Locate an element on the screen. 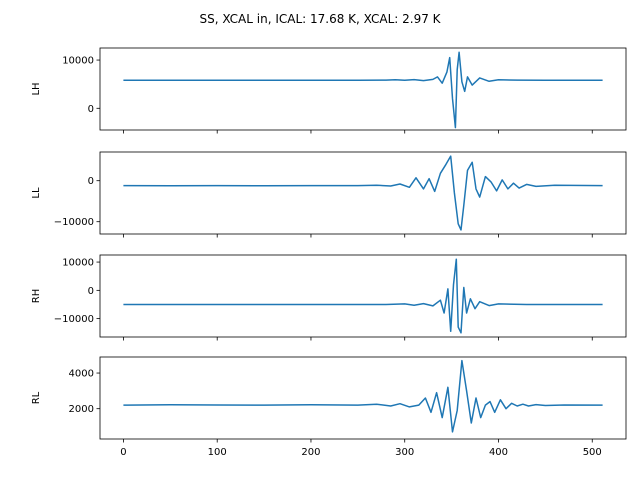 Image resolution: width=640 pixels, height=480 pixels. y-axis-label: RL is located at coordinates (36, 397).